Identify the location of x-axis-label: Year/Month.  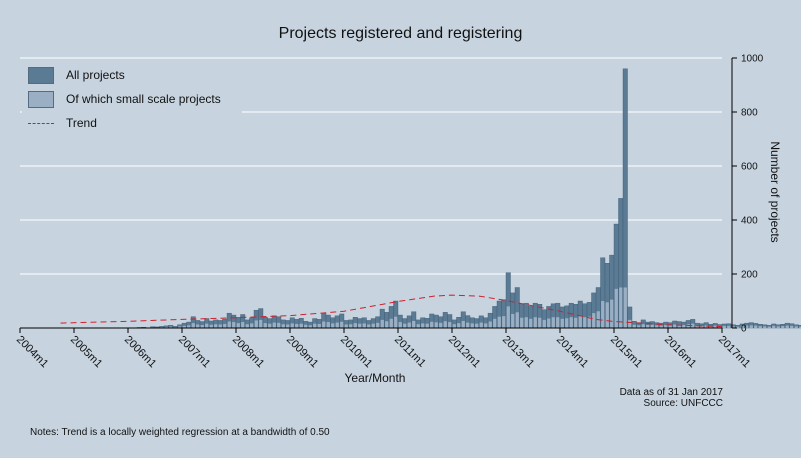
(375, 378).